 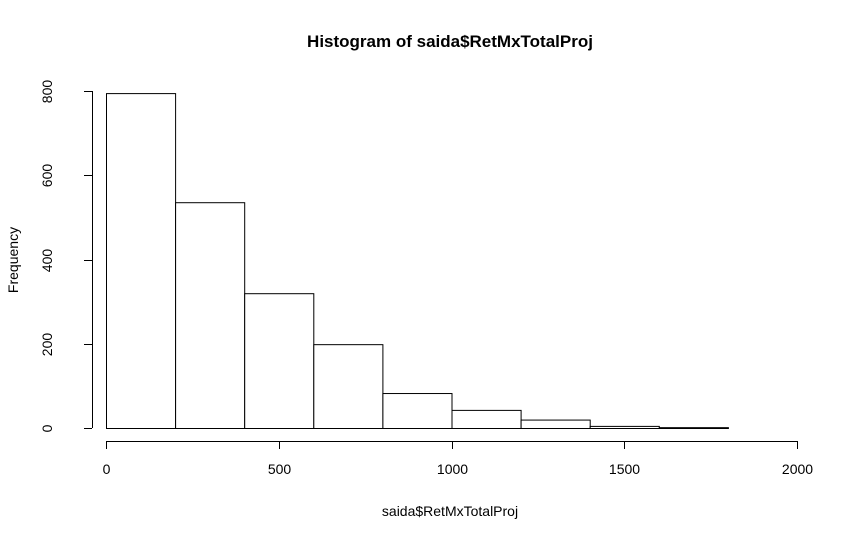 What do you see at coordinates (450, 511) in the screenshot?
I see `x-axis-label: saida$RetMxTotalProj` at bounding box center [450, 511].